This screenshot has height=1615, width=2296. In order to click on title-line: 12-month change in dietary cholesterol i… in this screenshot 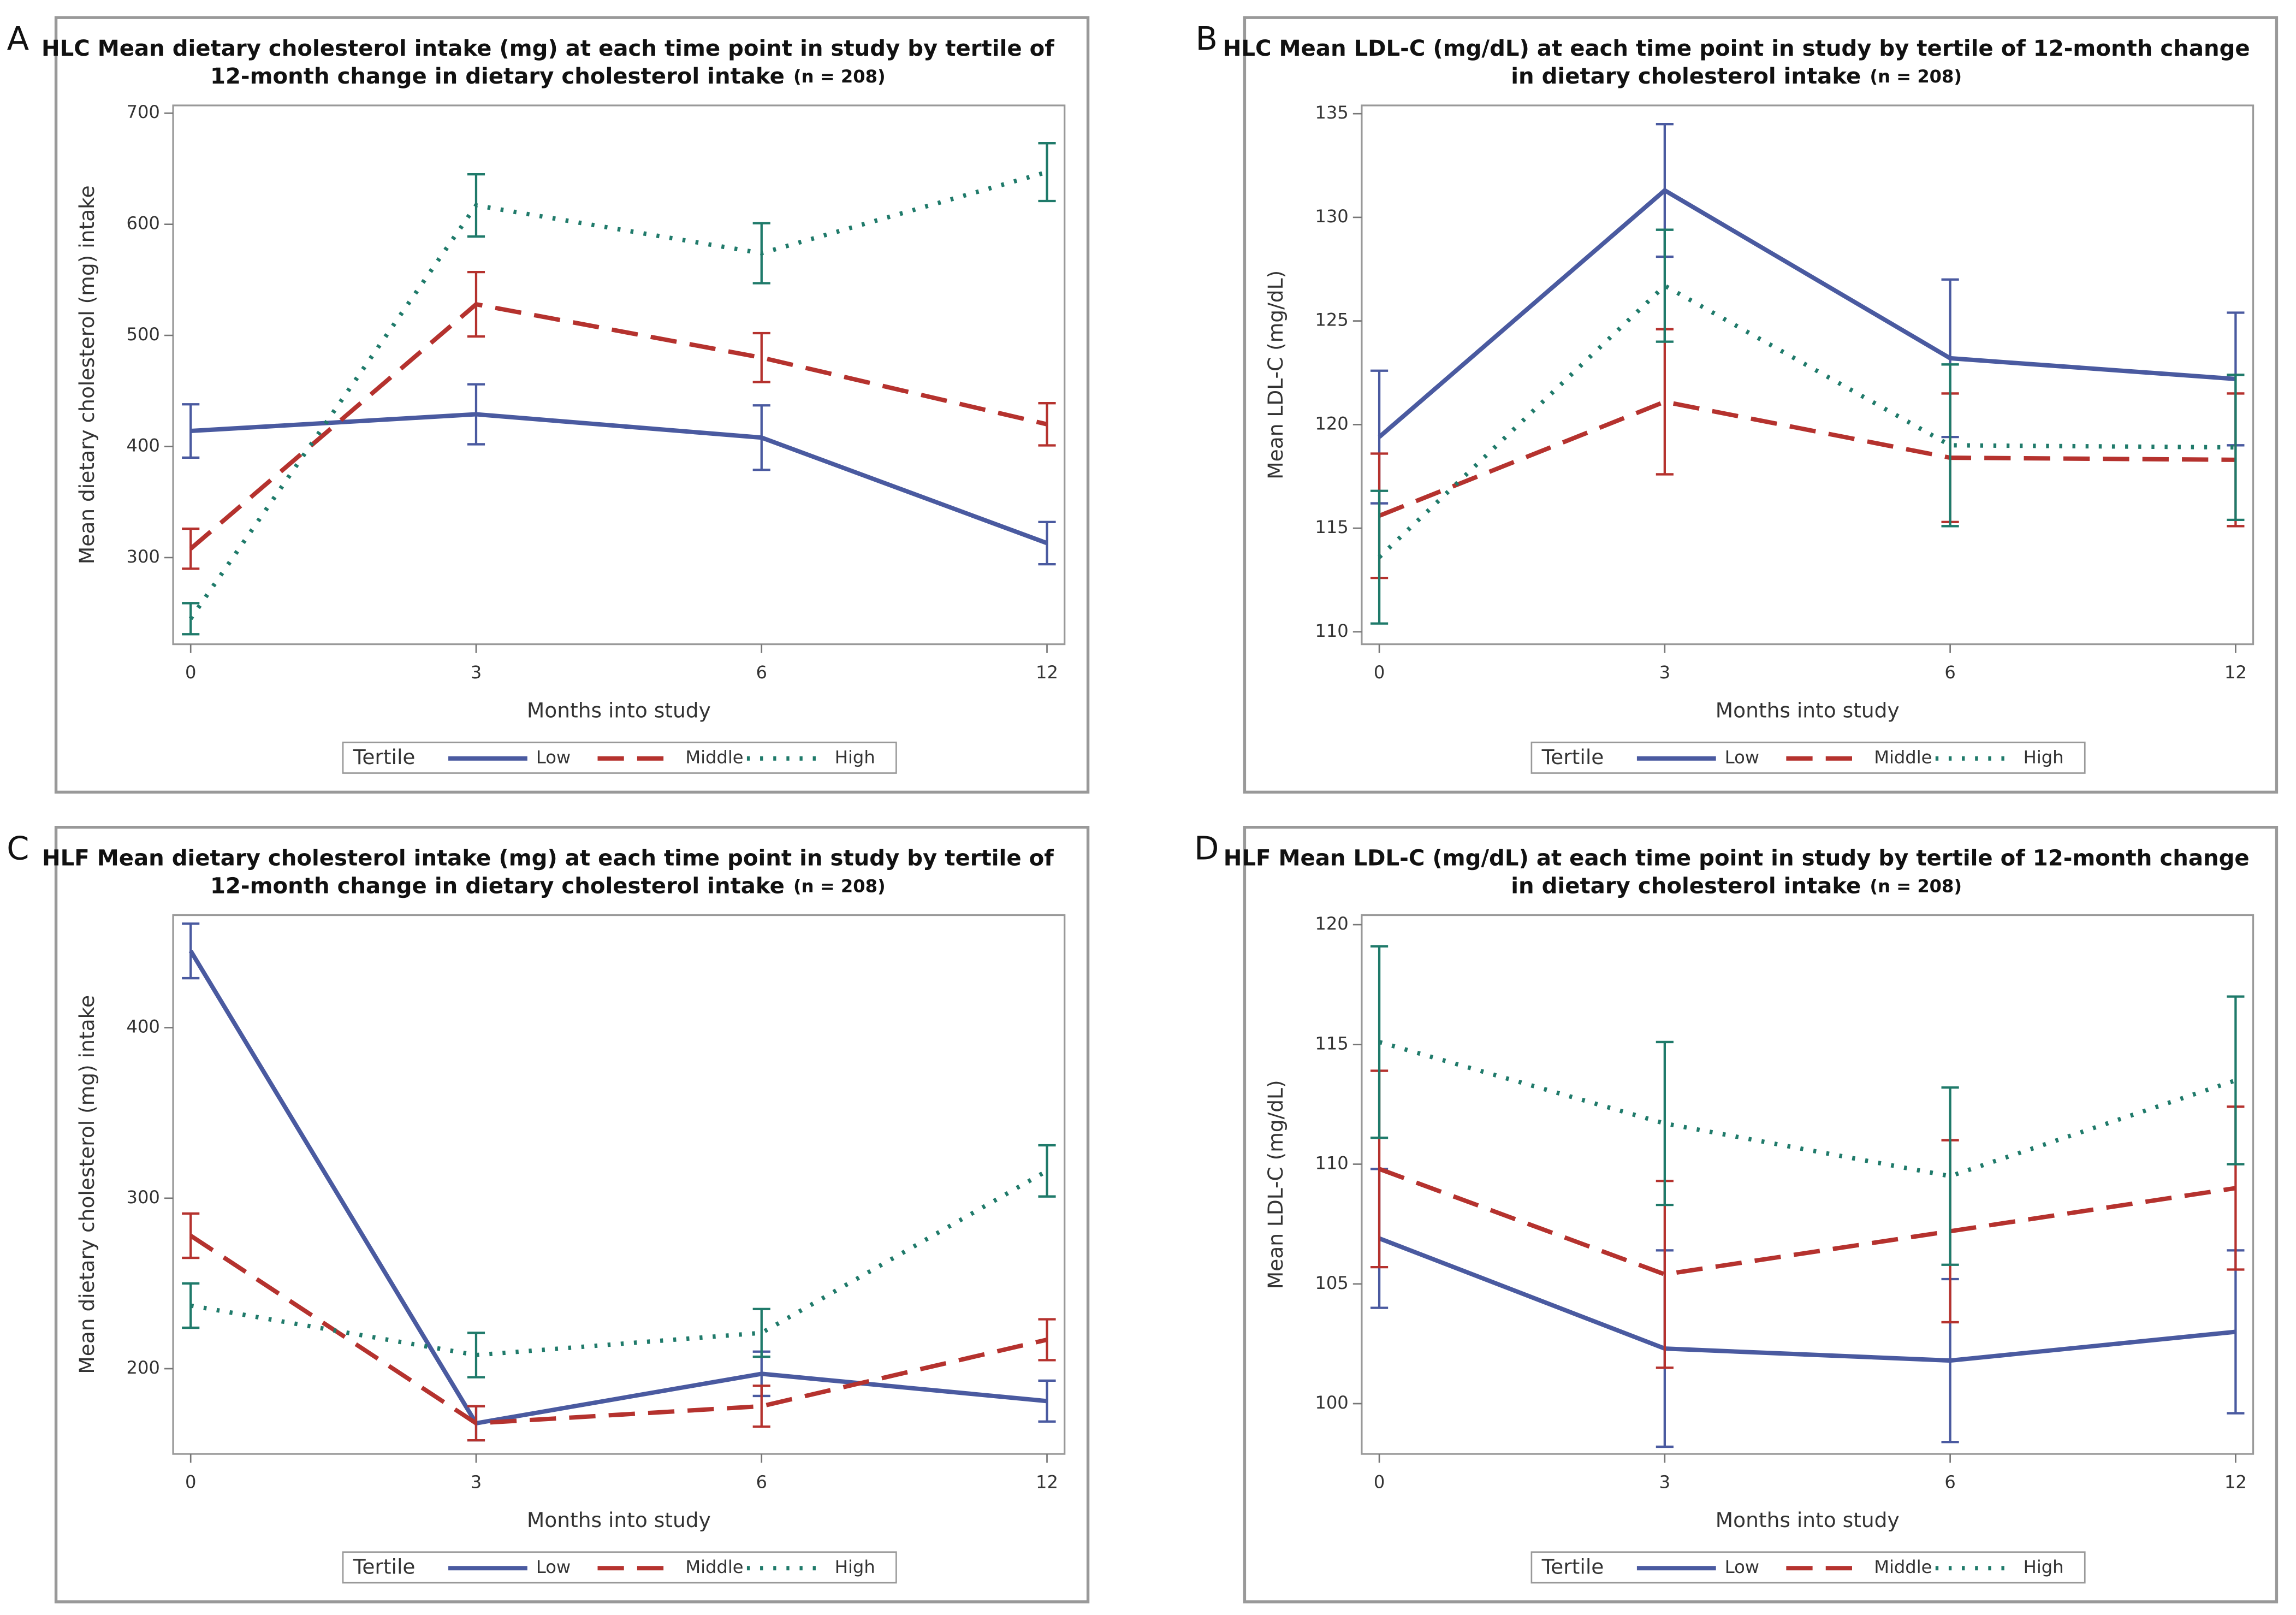, I will do `click(498, 76)`.